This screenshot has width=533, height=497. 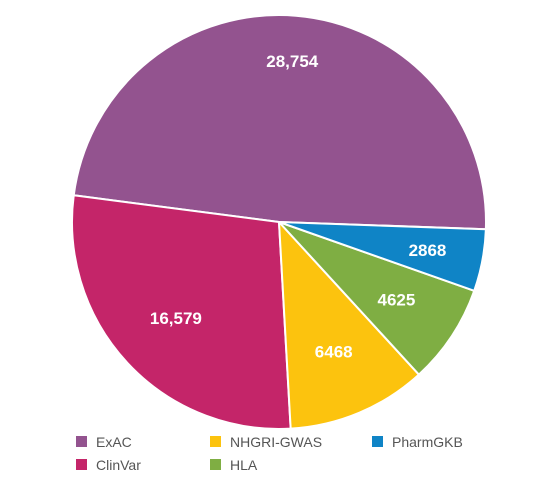 What do you see at coordinates (269, 453) in the screenshot?
I see `legend: ExAC NHGRI-GWAS PharmGKB ClinVar HLA` at bounding box center [269, 453].